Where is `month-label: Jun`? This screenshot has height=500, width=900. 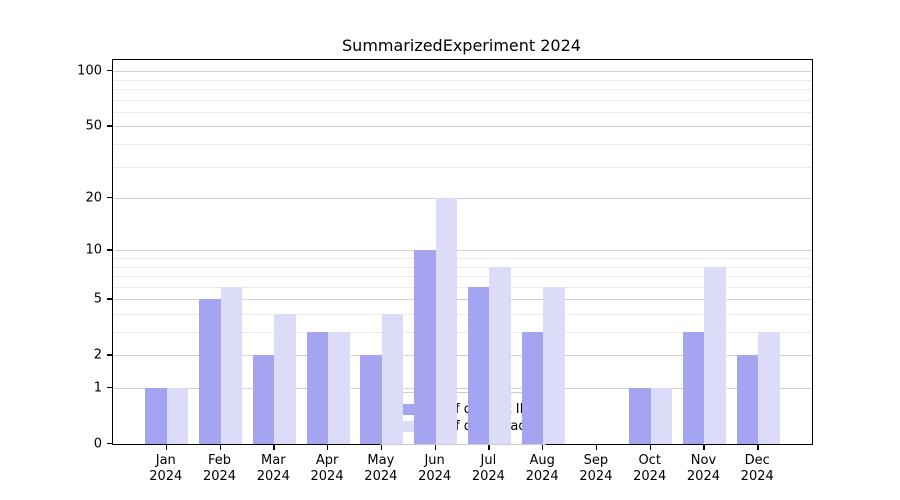 month-label: Jun is located at coordinates (434, 460).